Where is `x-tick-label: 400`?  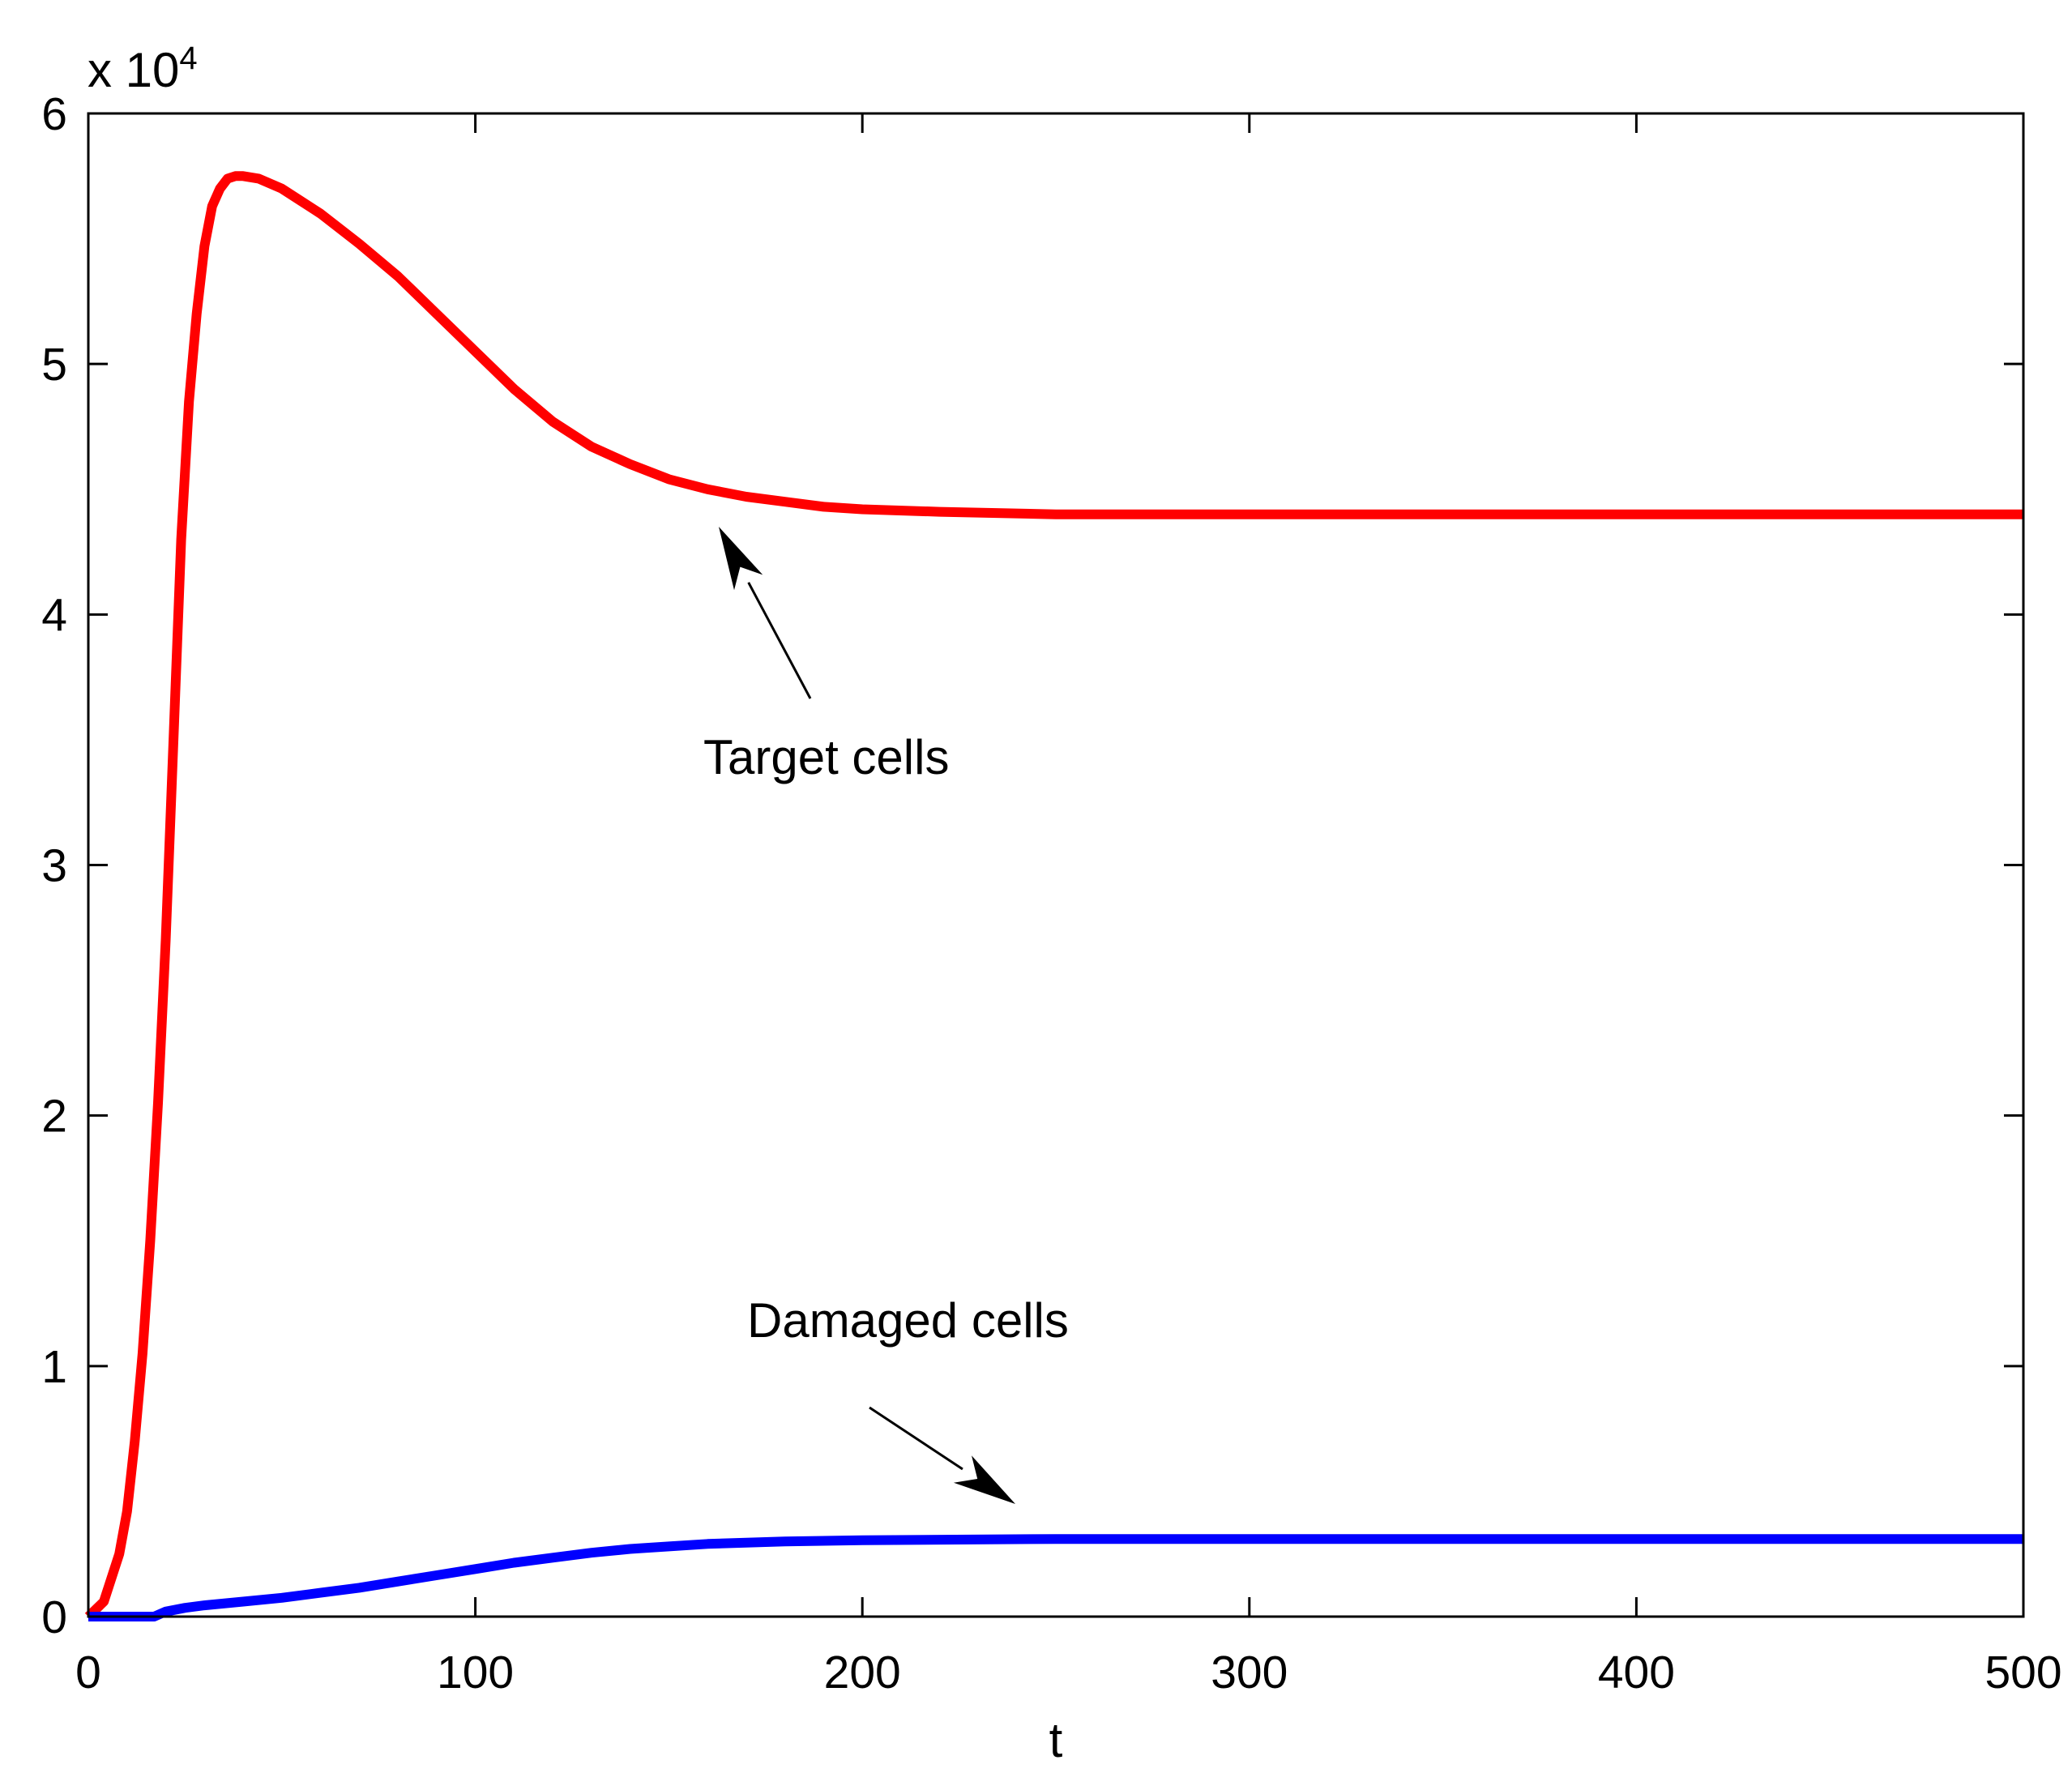
x-tick-label: 400 is located at coordinates (1636, 1672).